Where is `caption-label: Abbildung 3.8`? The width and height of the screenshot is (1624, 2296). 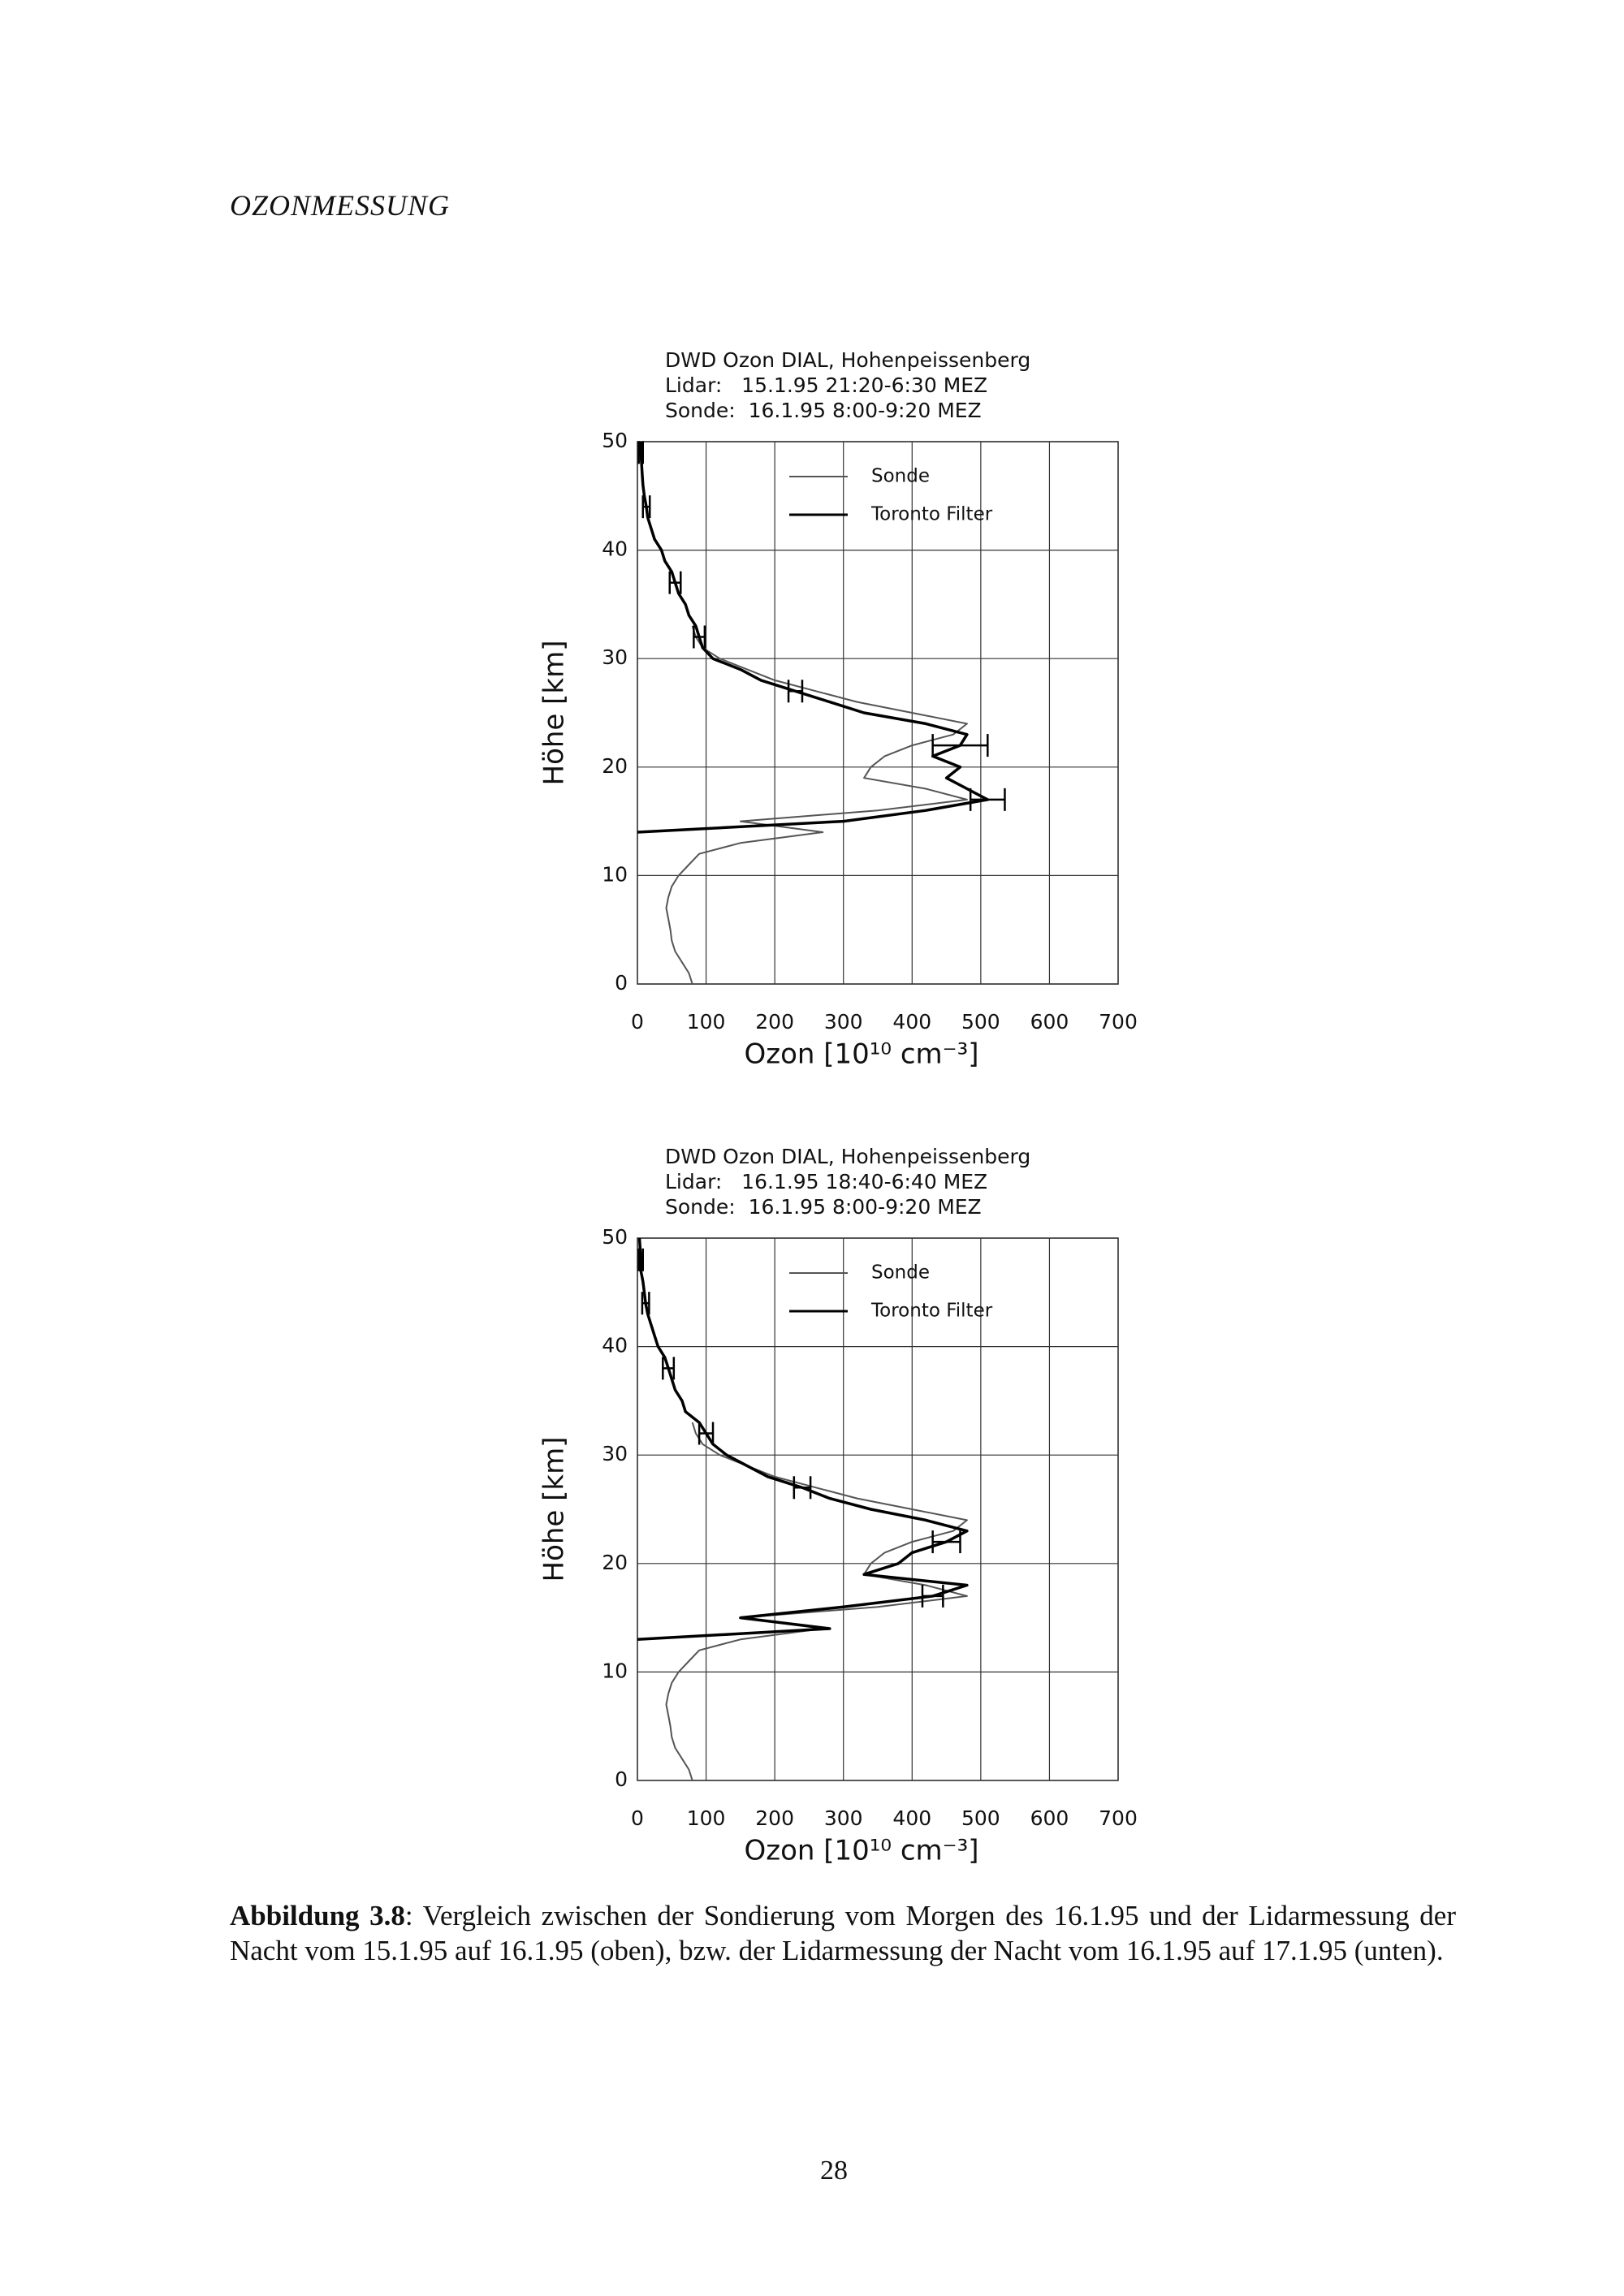 caption-label: Abbildung 3.8 is located at coordinates (318, 1915).